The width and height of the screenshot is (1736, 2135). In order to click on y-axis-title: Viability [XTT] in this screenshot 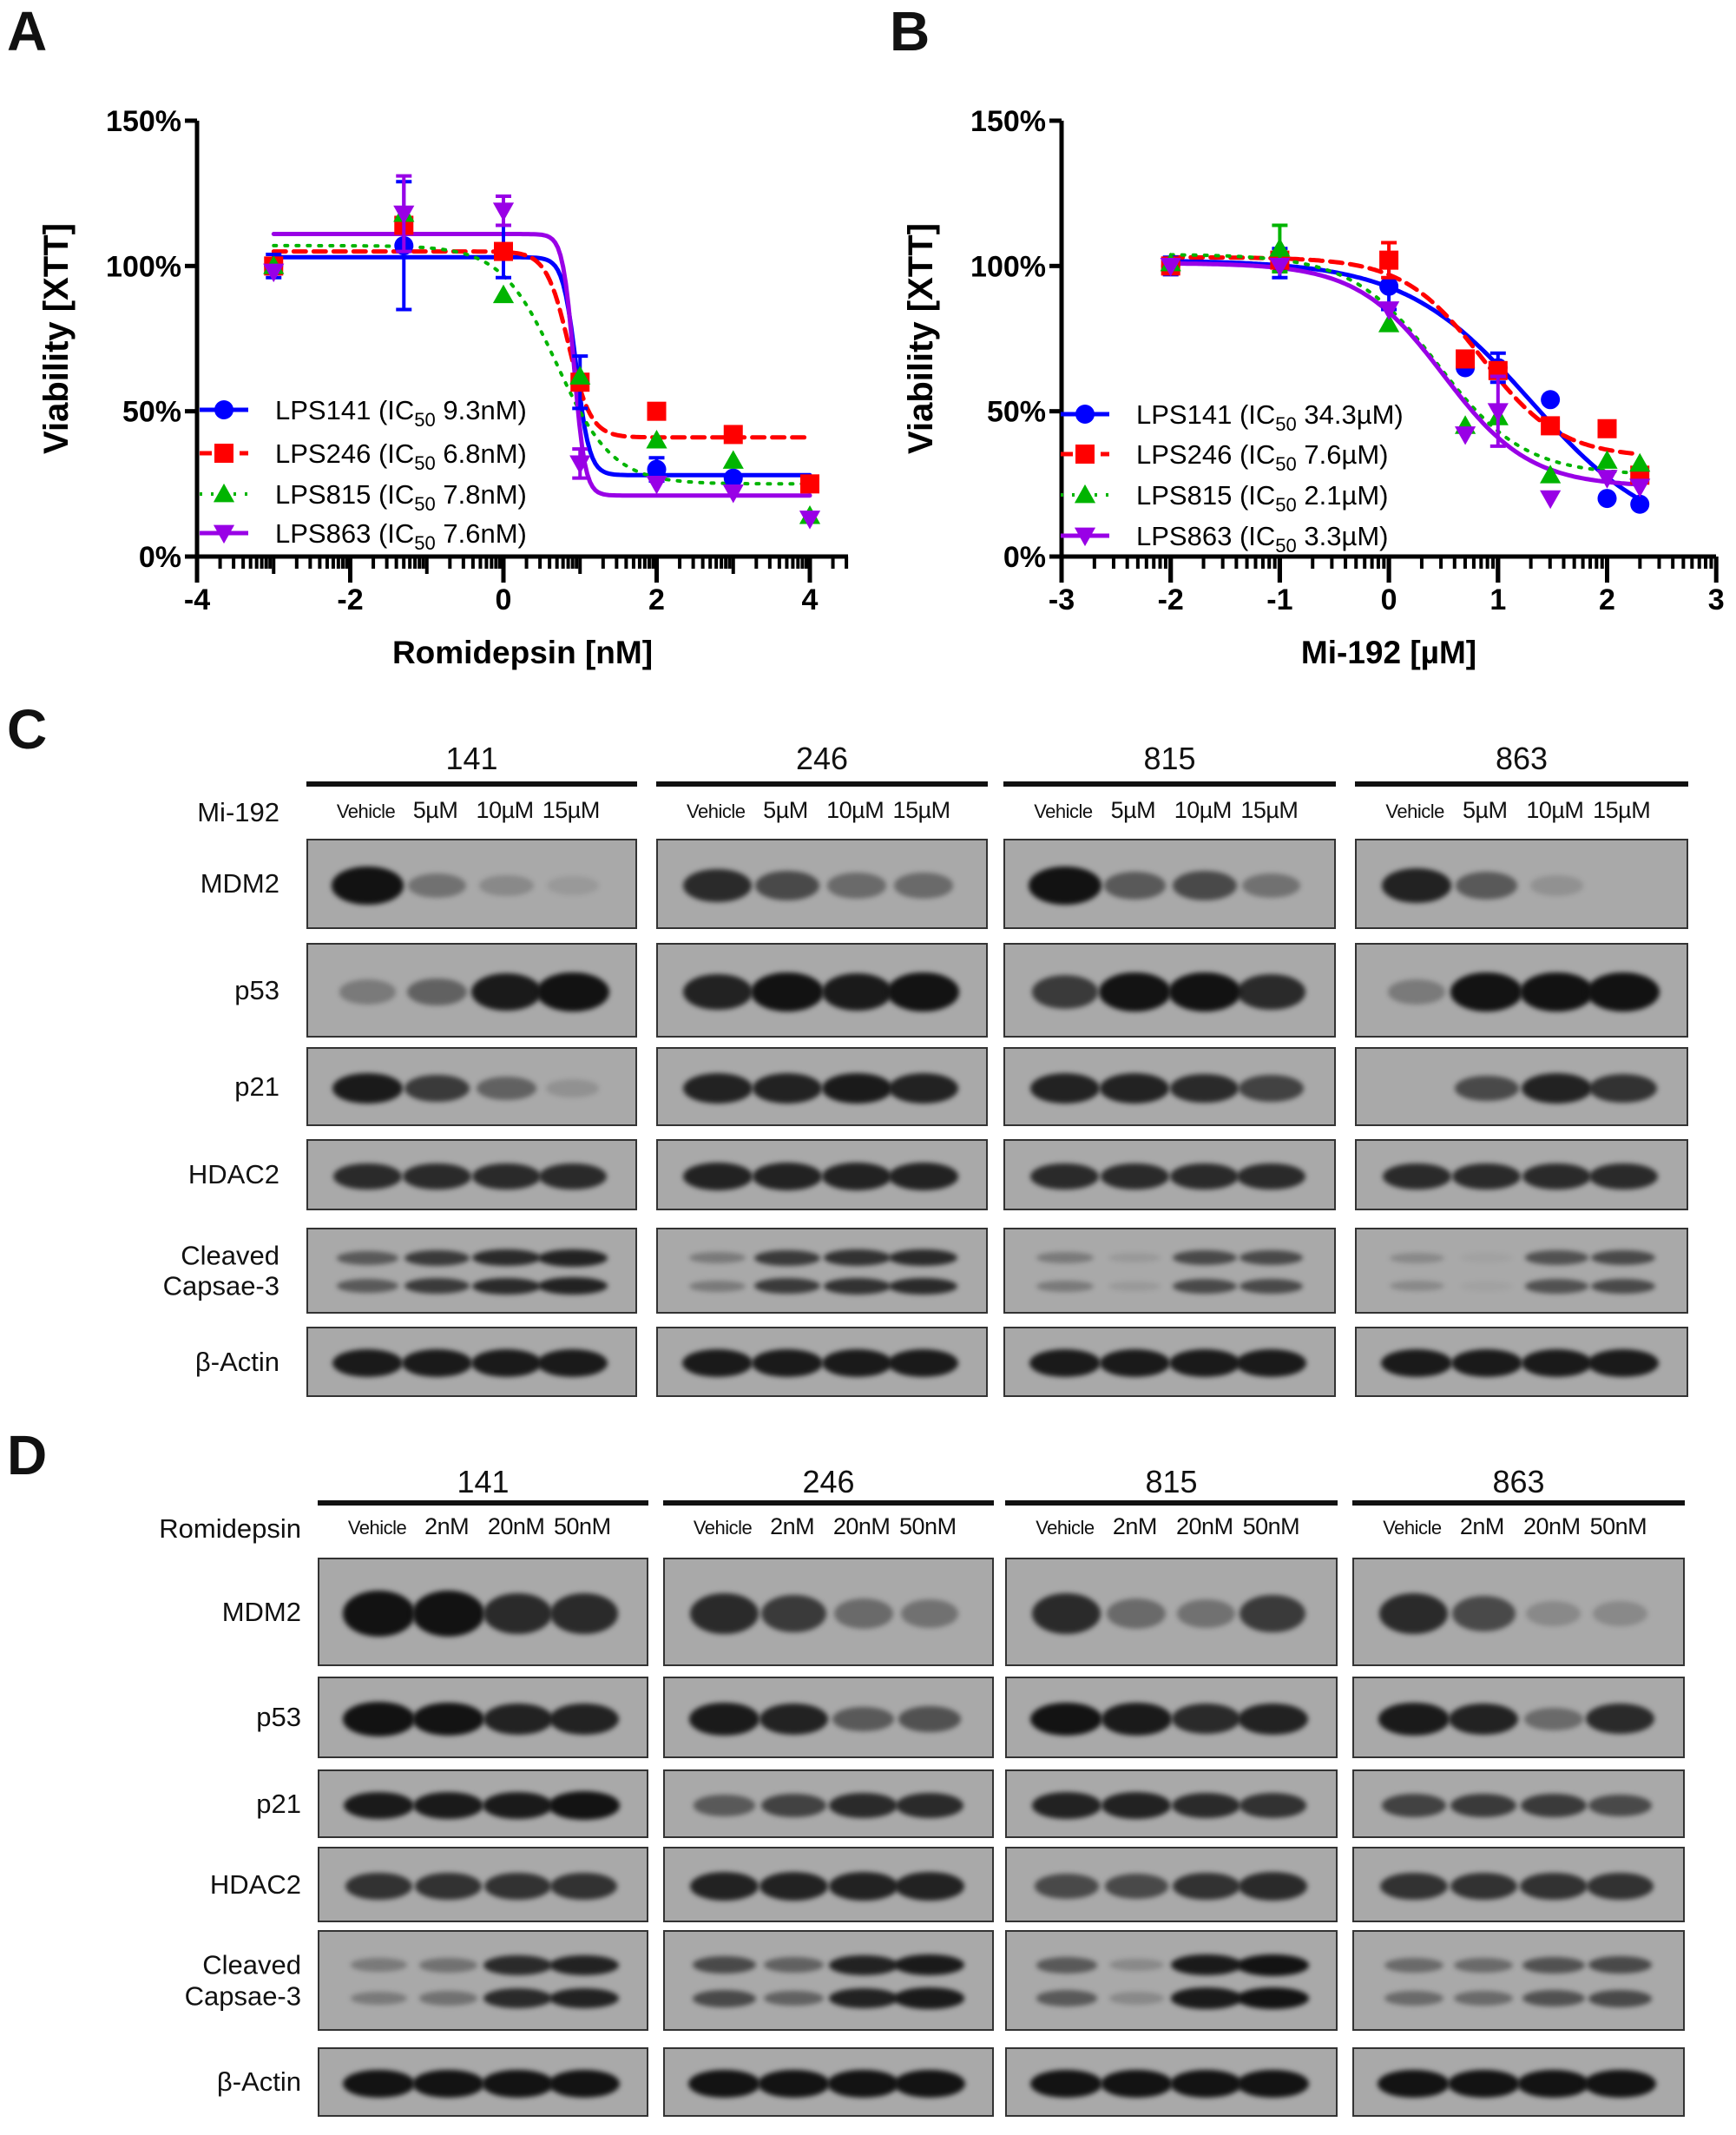, I will do `click(56, 338)`.